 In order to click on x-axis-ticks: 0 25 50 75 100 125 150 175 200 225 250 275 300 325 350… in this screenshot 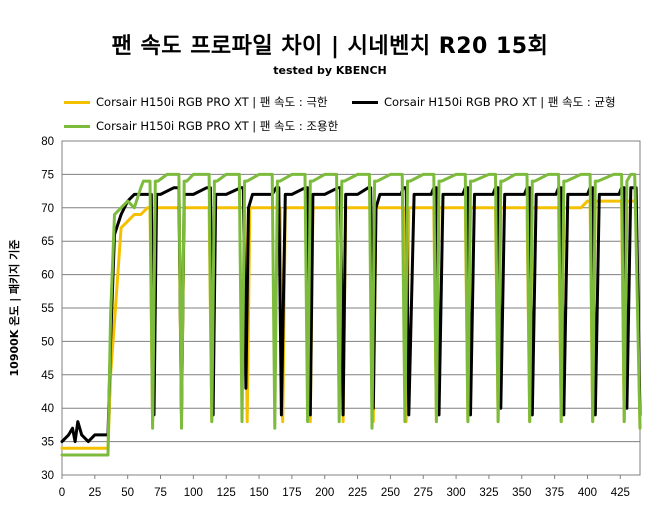, I will do `click(344, 487)`.